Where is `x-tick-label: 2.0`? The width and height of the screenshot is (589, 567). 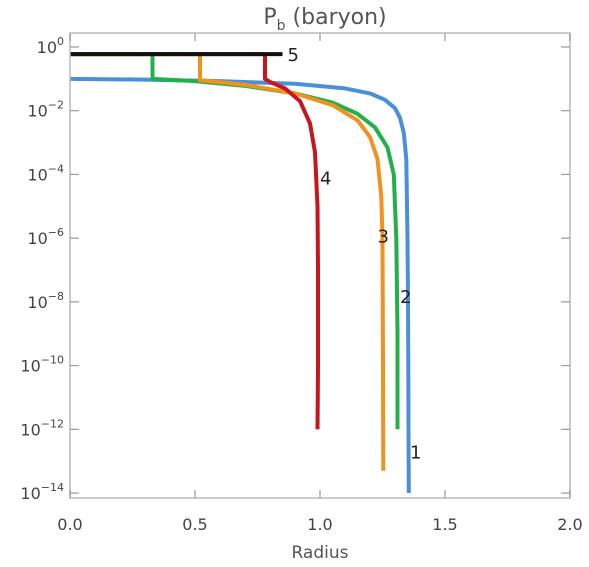 x-tick-label: 2.0 is located at coordinates (569, 524).